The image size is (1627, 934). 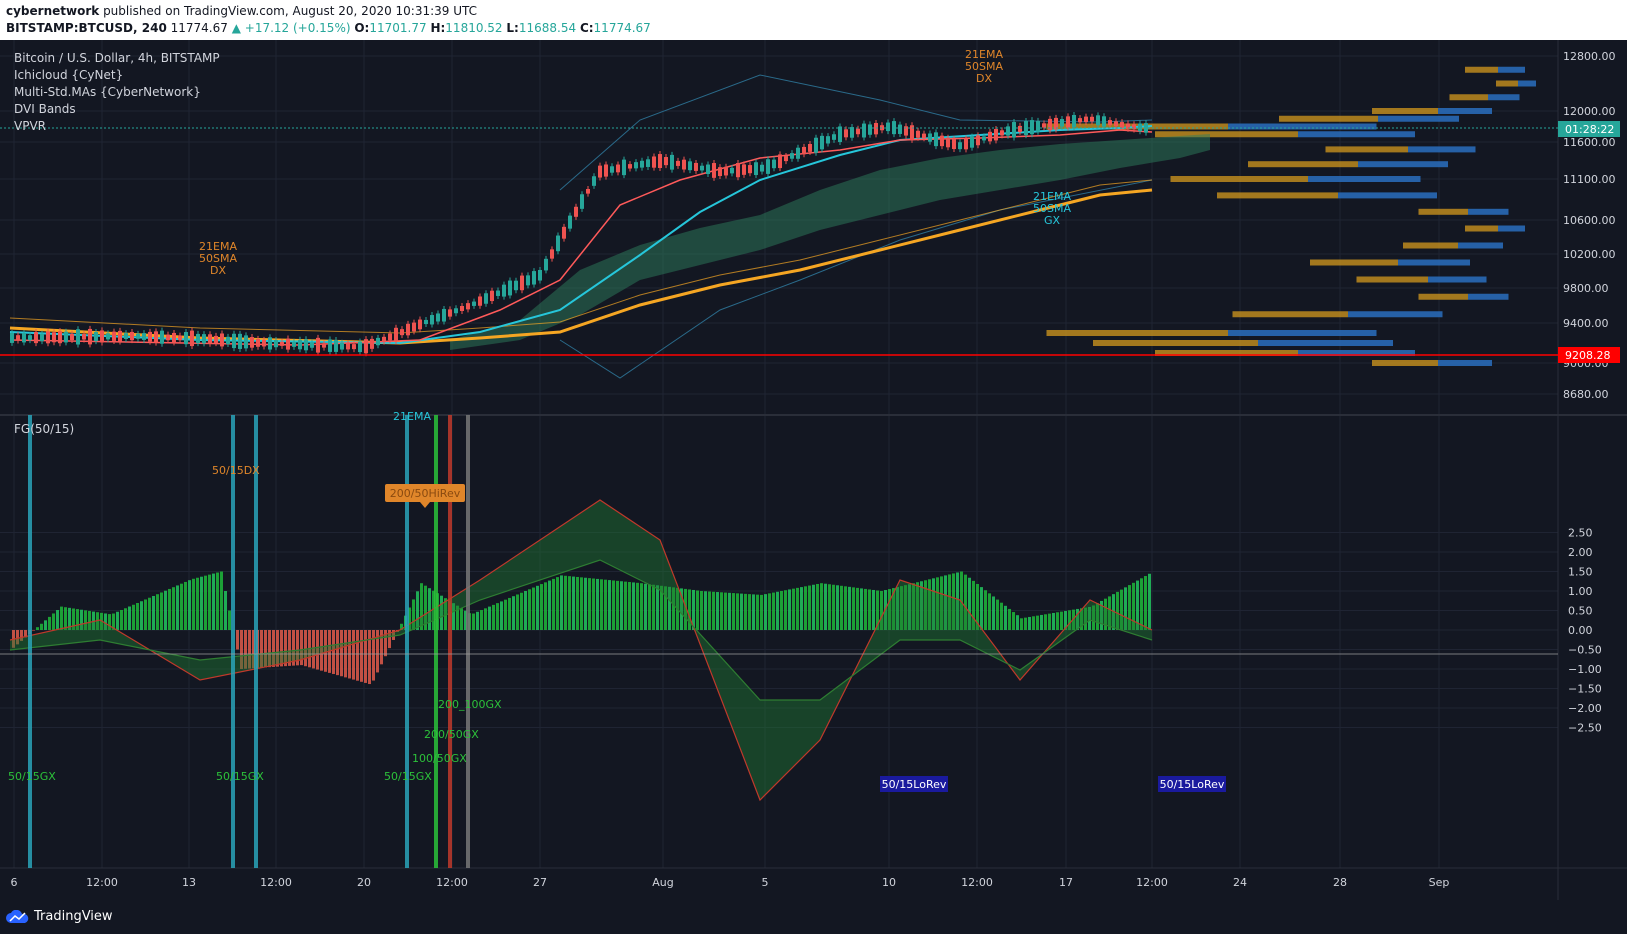 What do you see at coordinates (662, 882) in the screenshot?
I see `time-tick-7: Aug` at bounding box center [662, 882].